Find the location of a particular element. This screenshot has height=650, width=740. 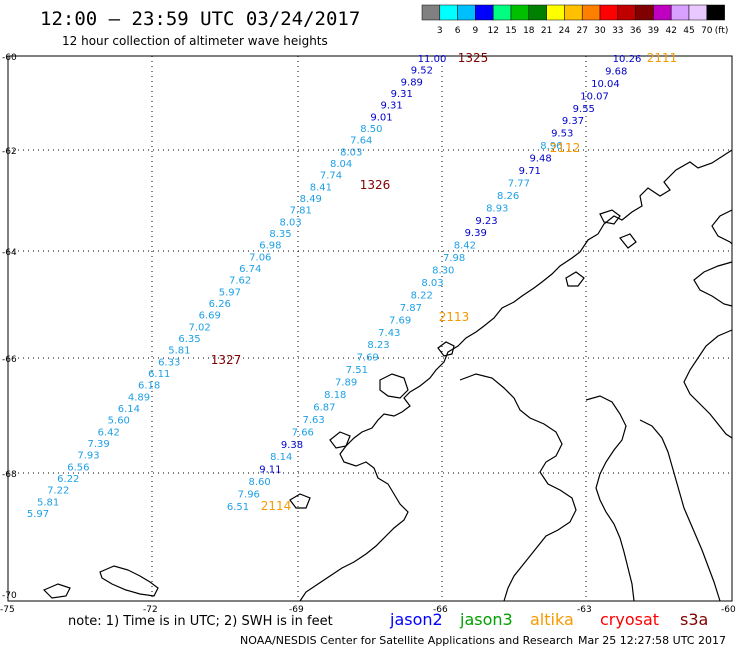

satellite-name: jason2 is located at coordinates (416, 619).